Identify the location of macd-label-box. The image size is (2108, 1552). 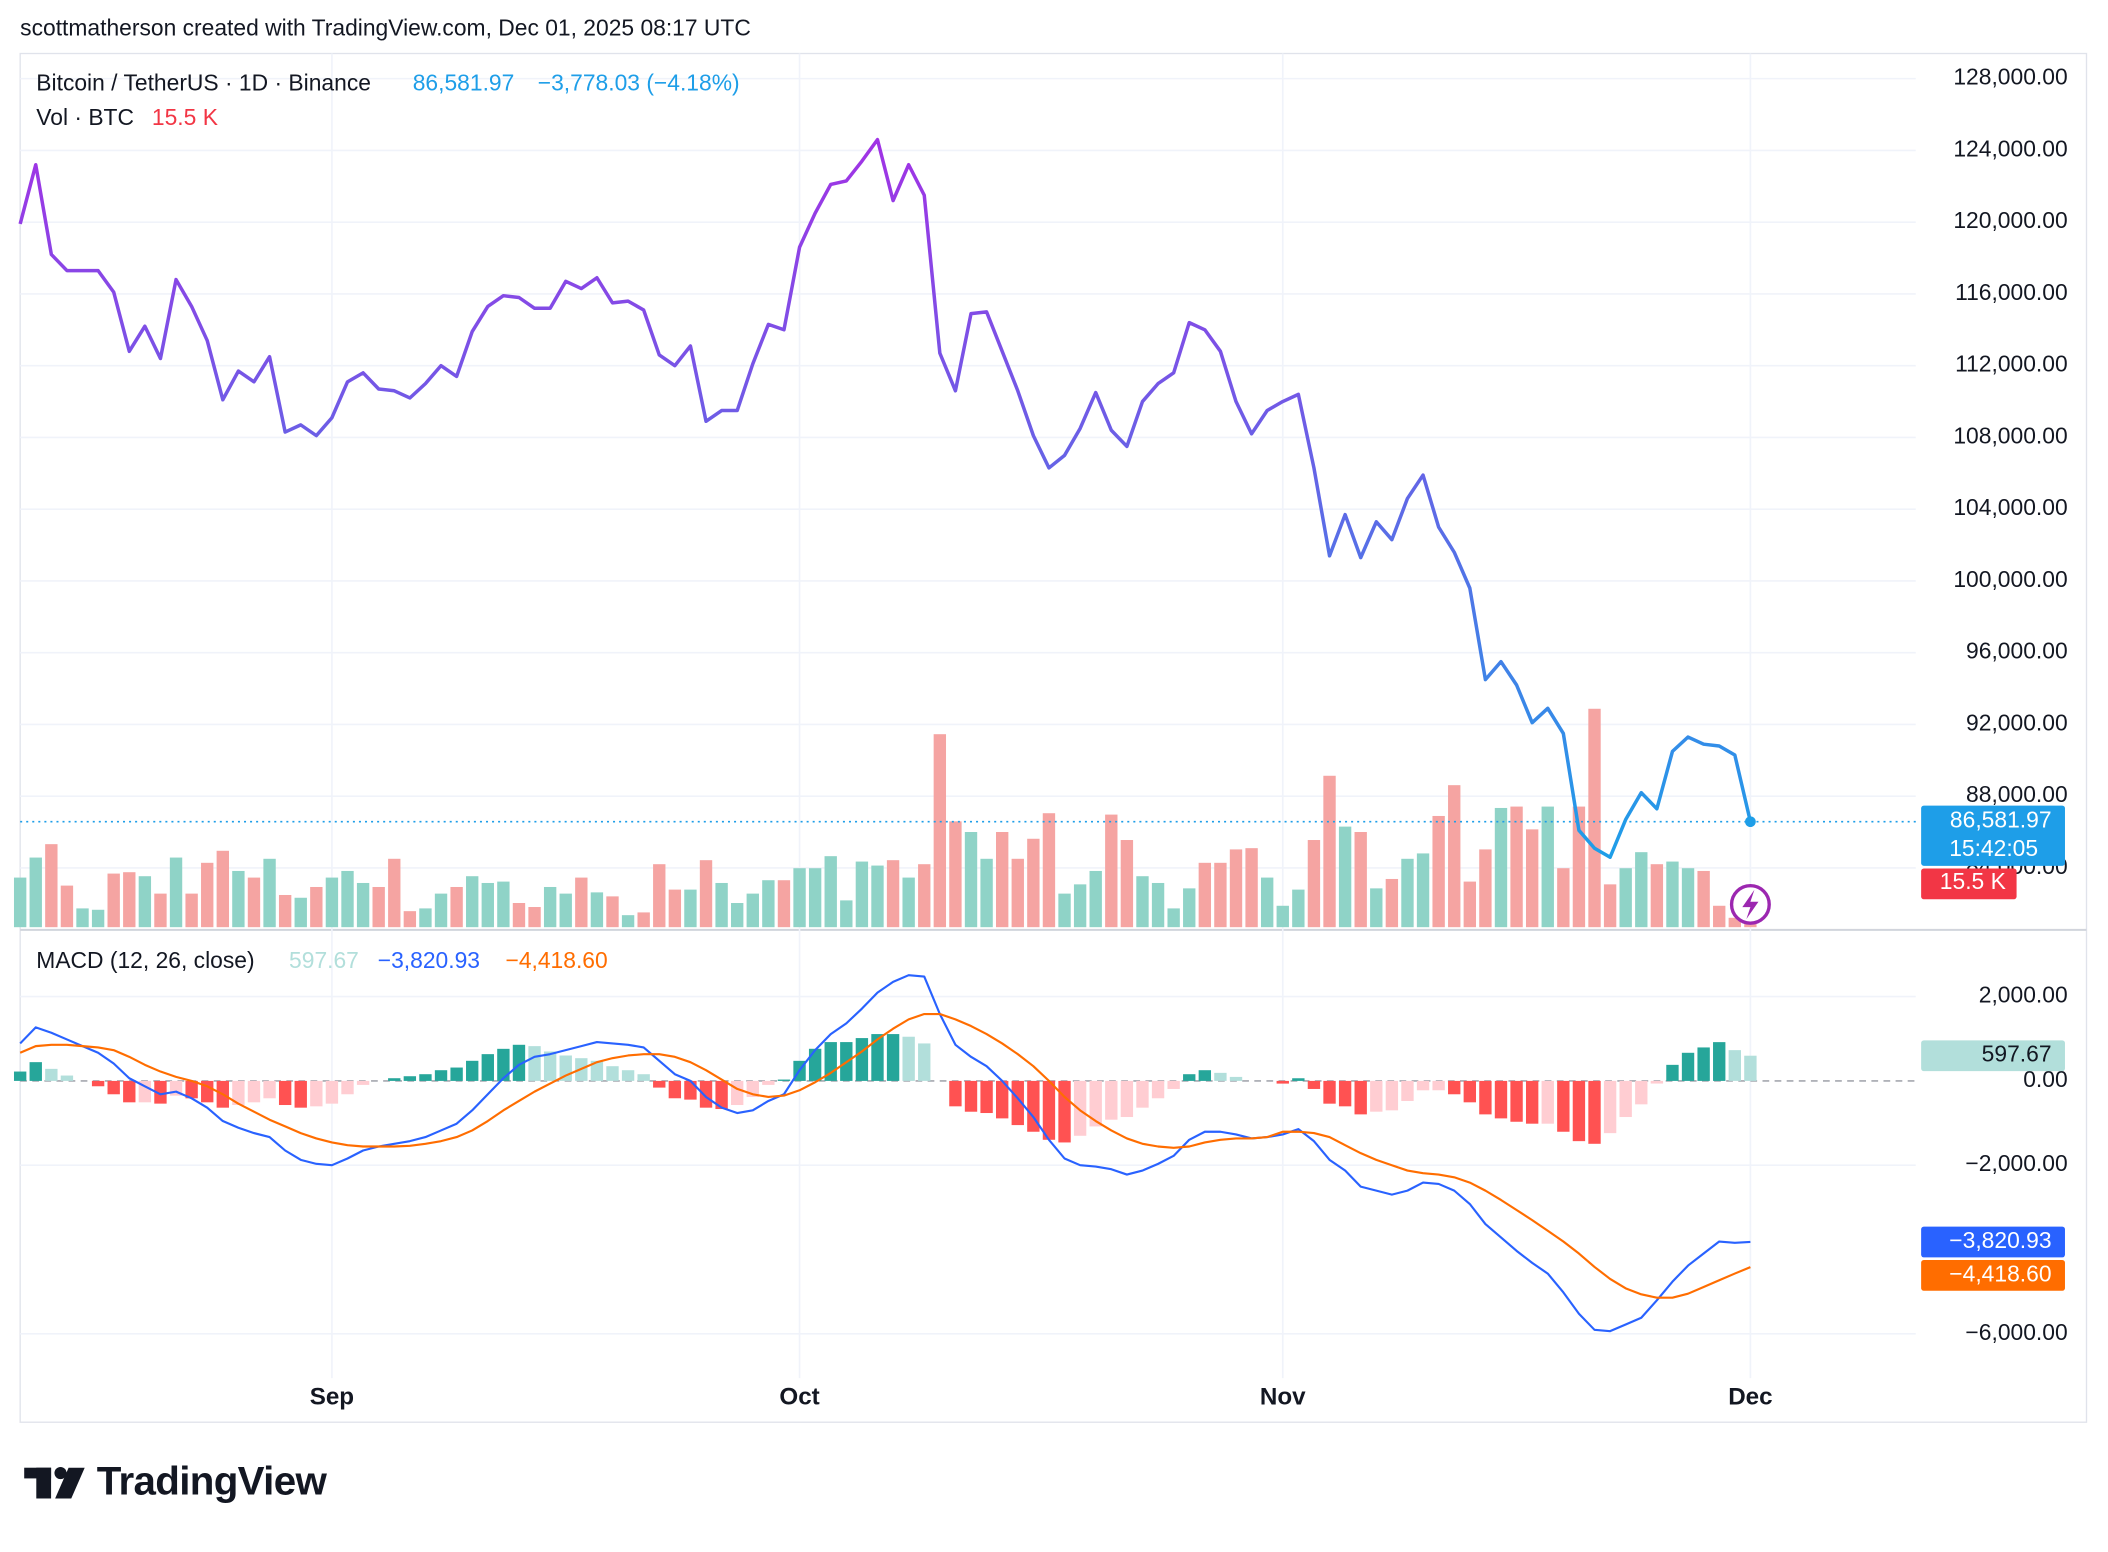
(1993, 1242).